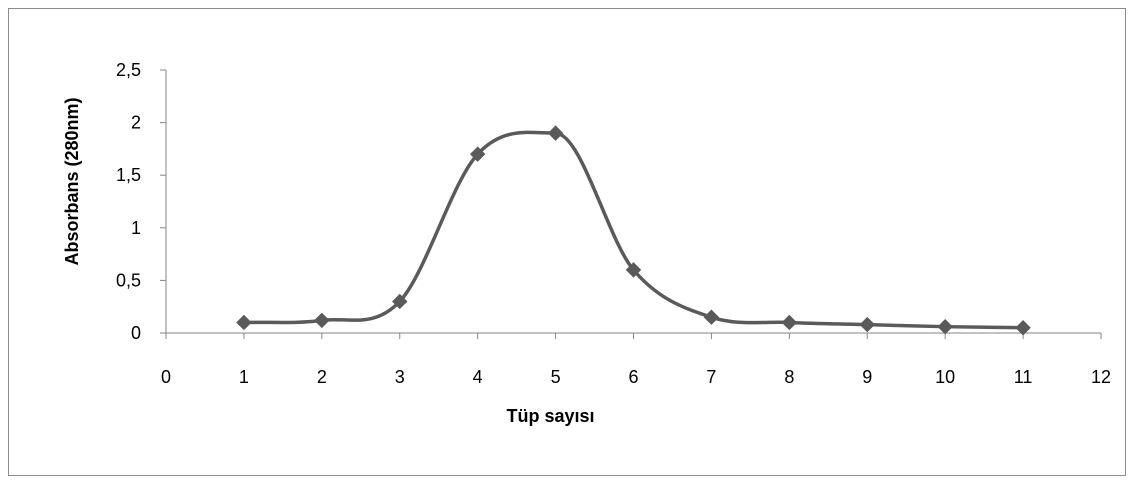  What do you see at coordinates (244, 377) in the screenshot?
I see `x-tick-label: 1` at bounding box center [244, 377].